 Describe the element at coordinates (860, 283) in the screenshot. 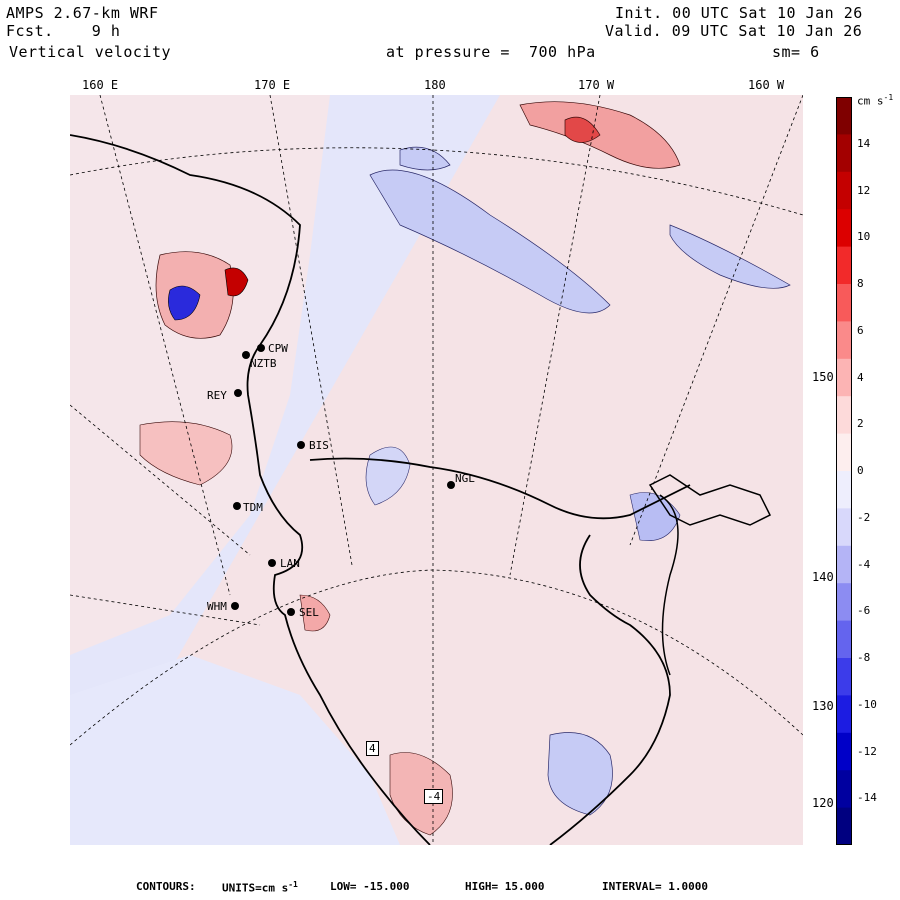

I see `colorbar-tick-label: 8` at that location.